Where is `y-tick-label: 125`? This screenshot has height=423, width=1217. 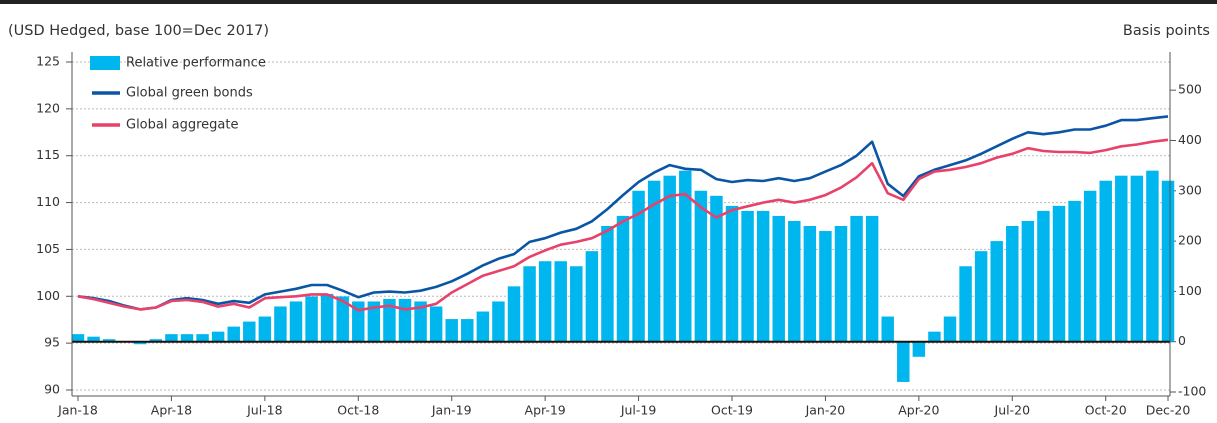 y-tick-label: 125 is located at coordinates (48, 61).